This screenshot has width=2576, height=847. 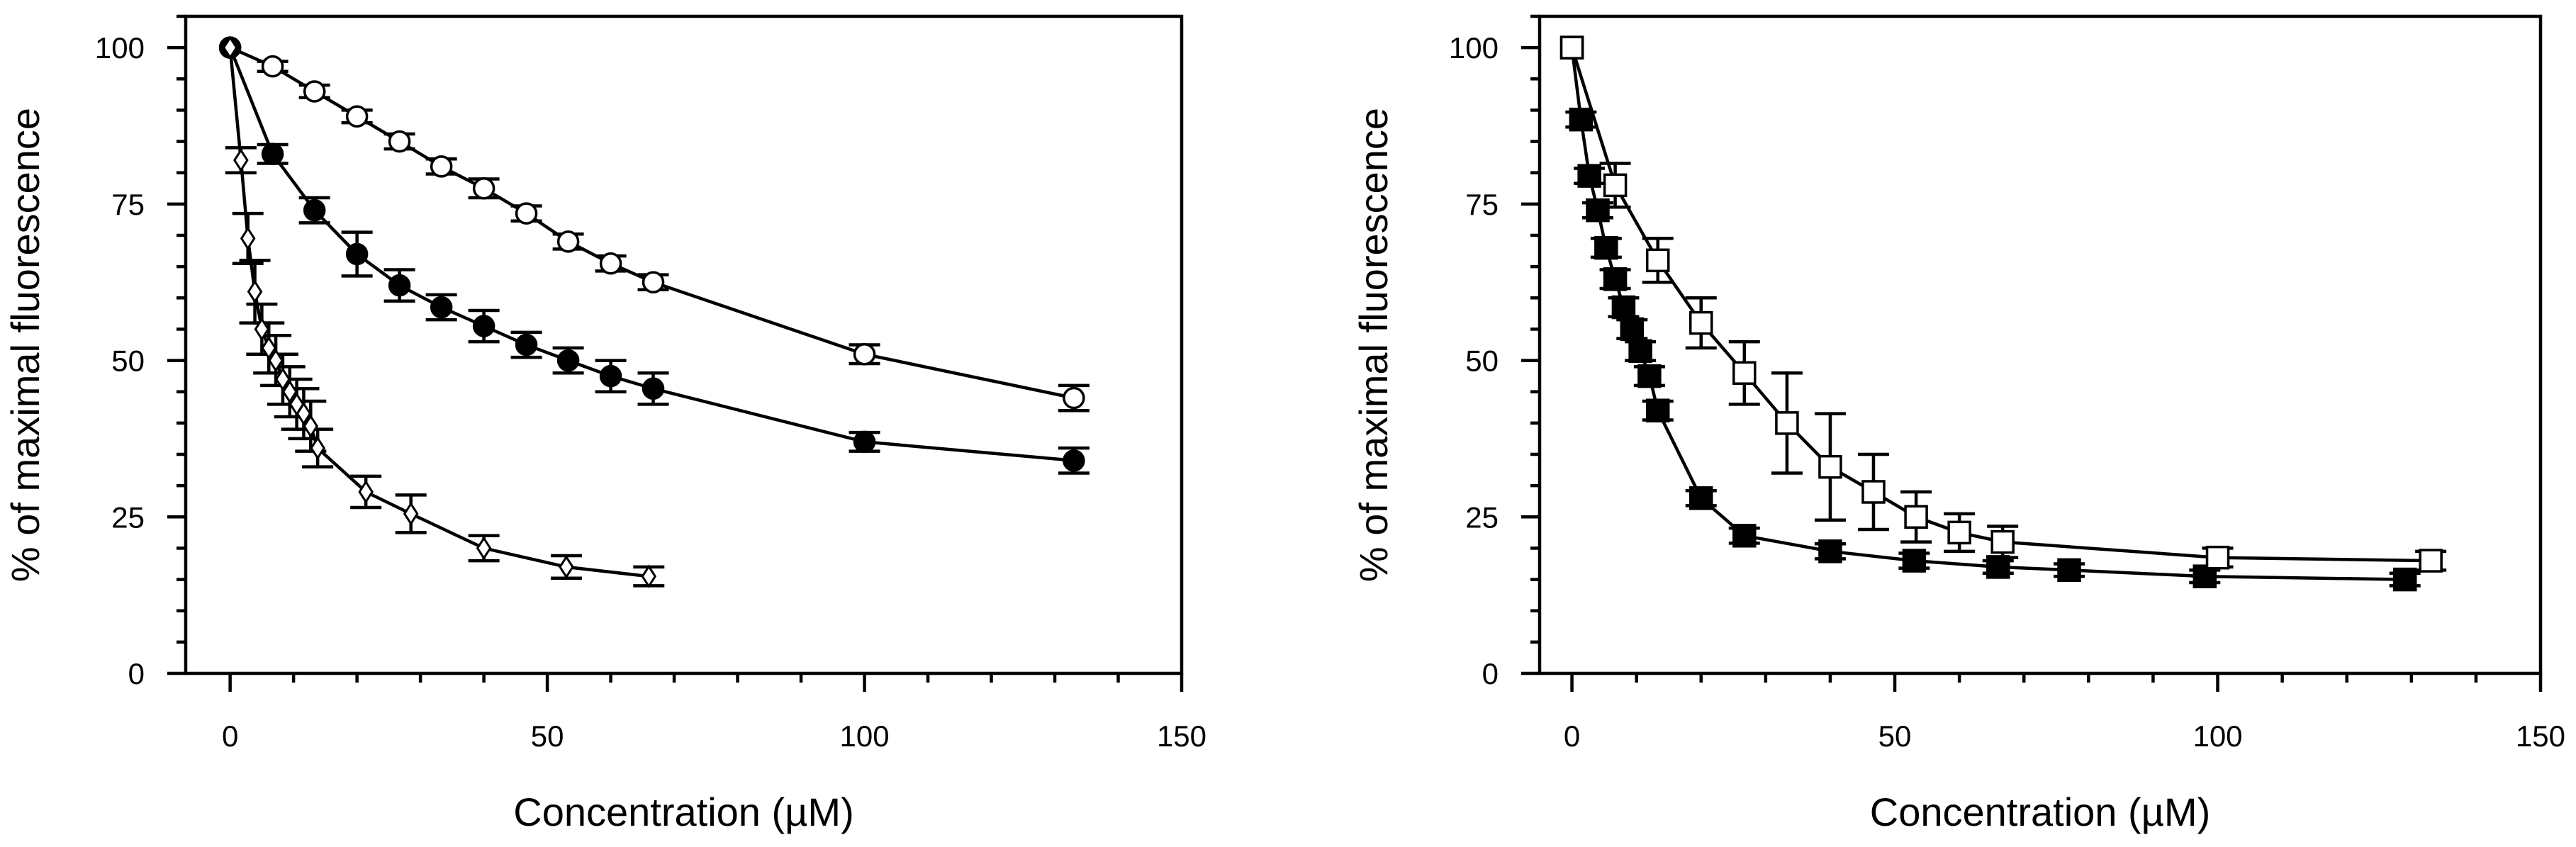 I want to click on open-circles-line, so click(x=652, y=223).